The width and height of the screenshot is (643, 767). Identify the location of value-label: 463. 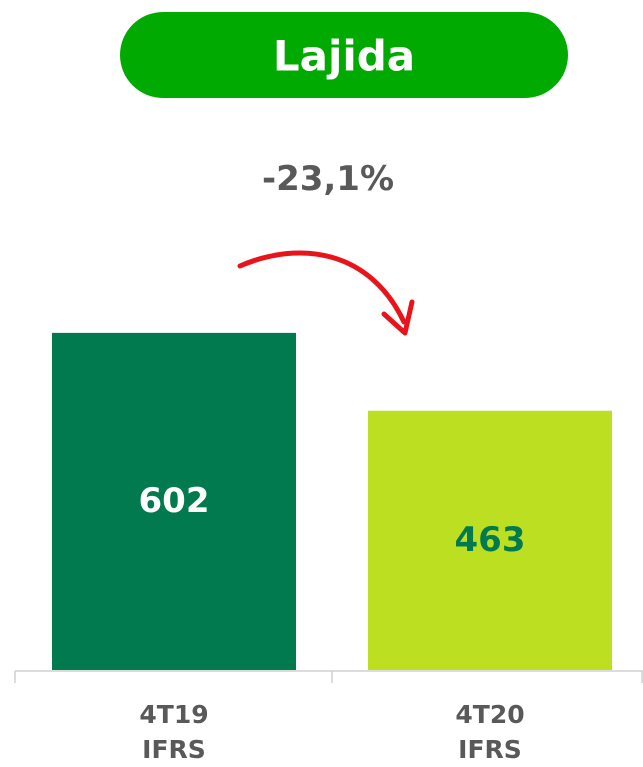
(490, 540).